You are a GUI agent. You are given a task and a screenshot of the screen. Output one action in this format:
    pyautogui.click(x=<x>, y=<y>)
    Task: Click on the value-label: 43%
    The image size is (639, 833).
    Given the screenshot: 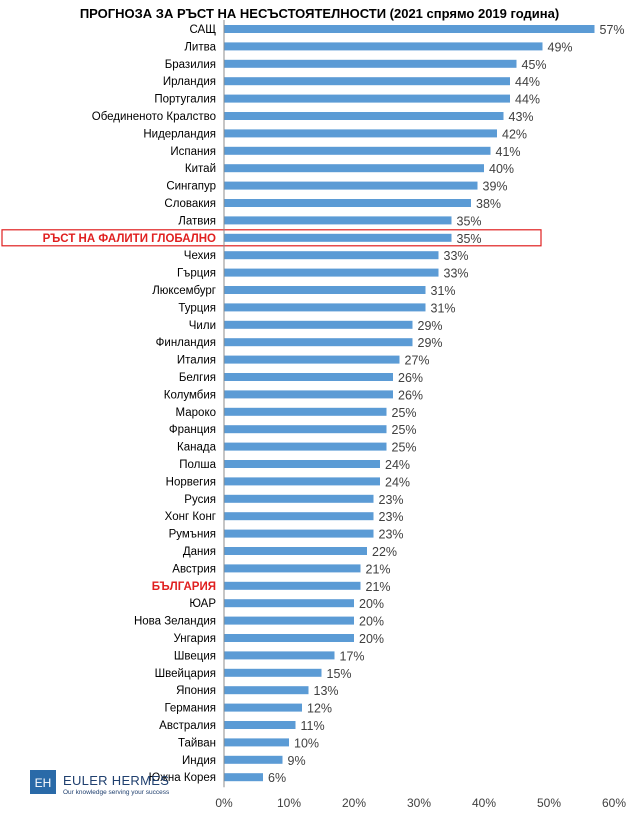 What is the action you would take?
    pyautogui.click(x=521, y=117)
    